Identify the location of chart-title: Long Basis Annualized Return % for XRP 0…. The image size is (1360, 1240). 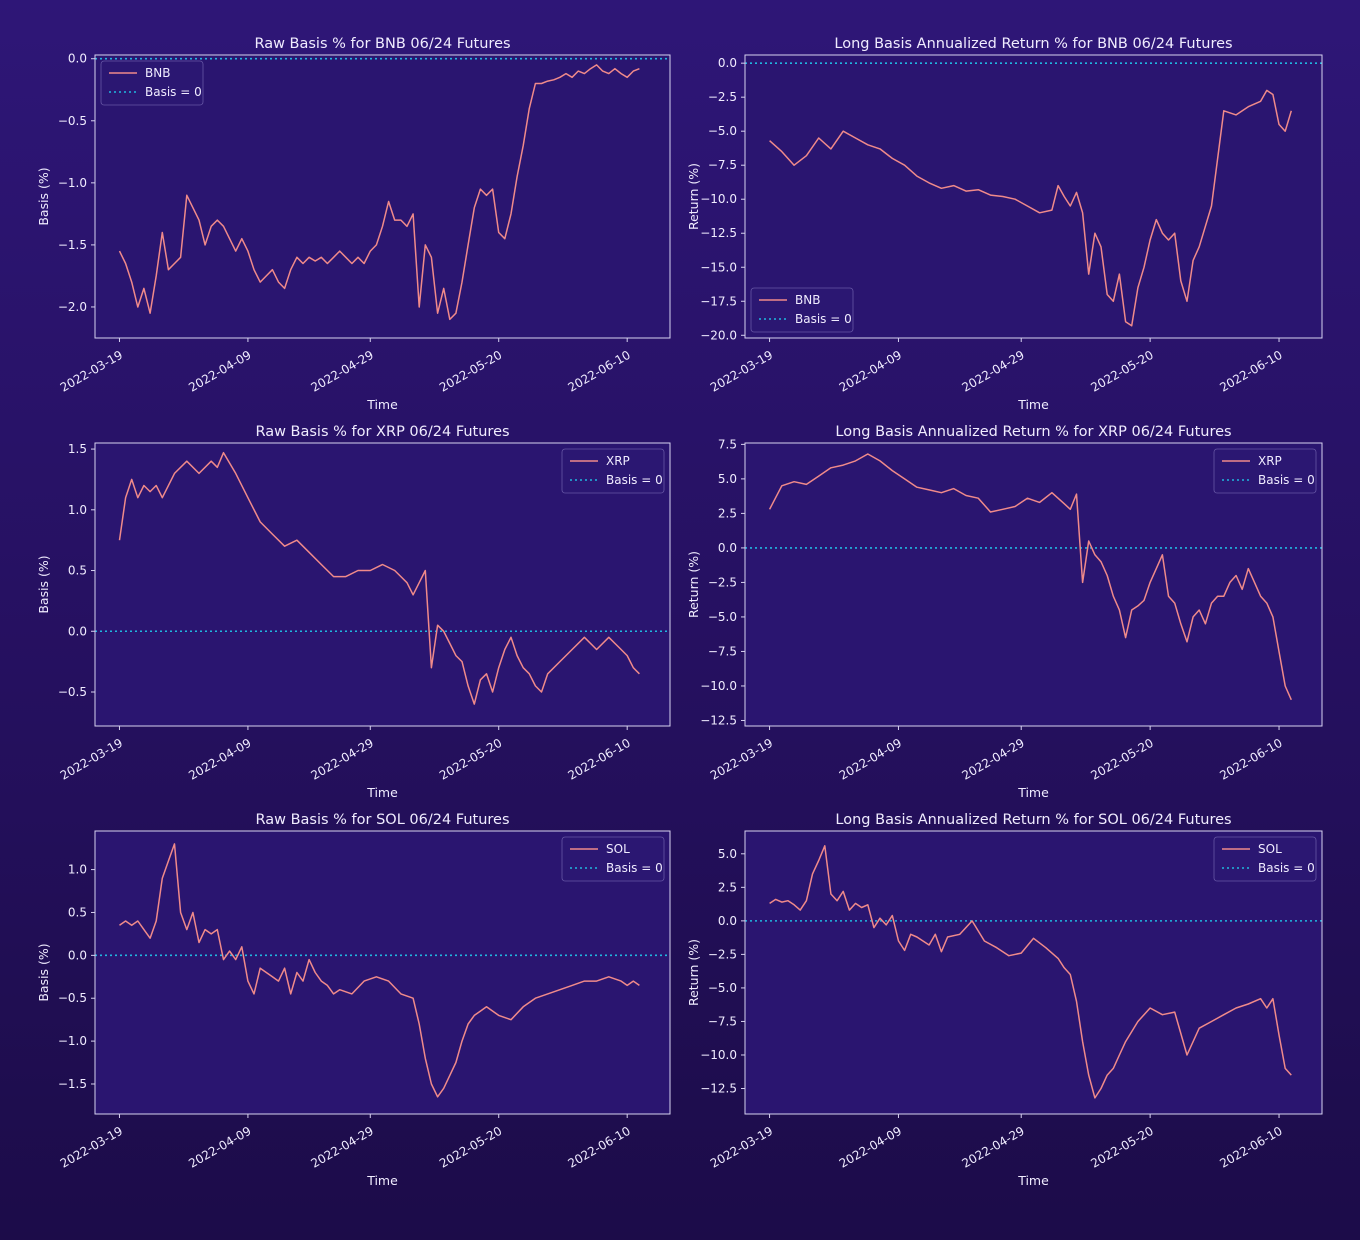
(1033, 432).